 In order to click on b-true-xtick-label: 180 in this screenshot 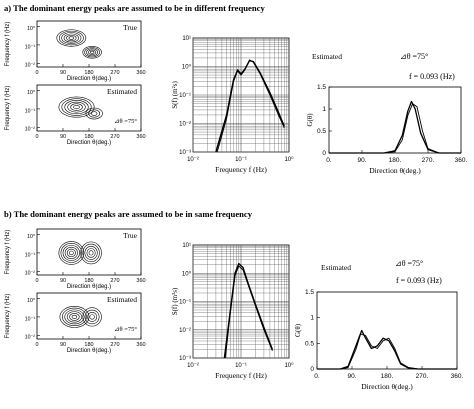, I will do `click(88, 281)`.